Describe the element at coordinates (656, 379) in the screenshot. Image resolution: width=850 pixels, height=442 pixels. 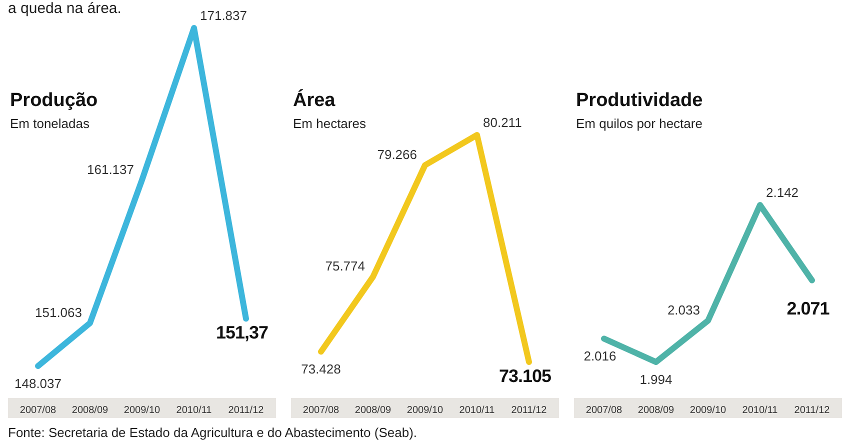
I see `data-label: 1.994` at that location.